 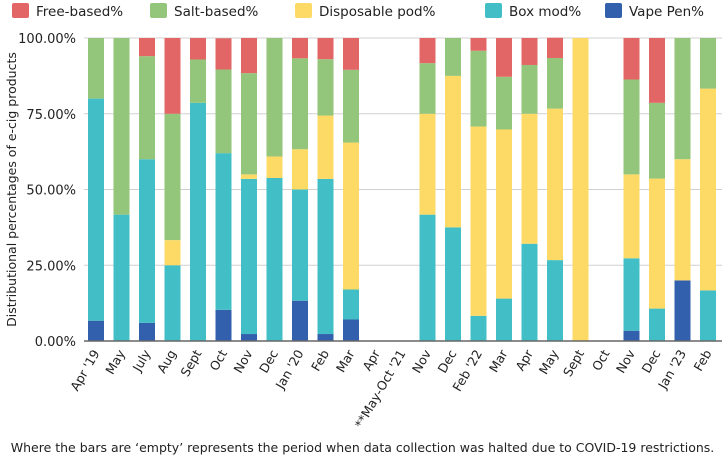 I want to click on y-tick-label: 75.00%, so click(x=51, y=115).